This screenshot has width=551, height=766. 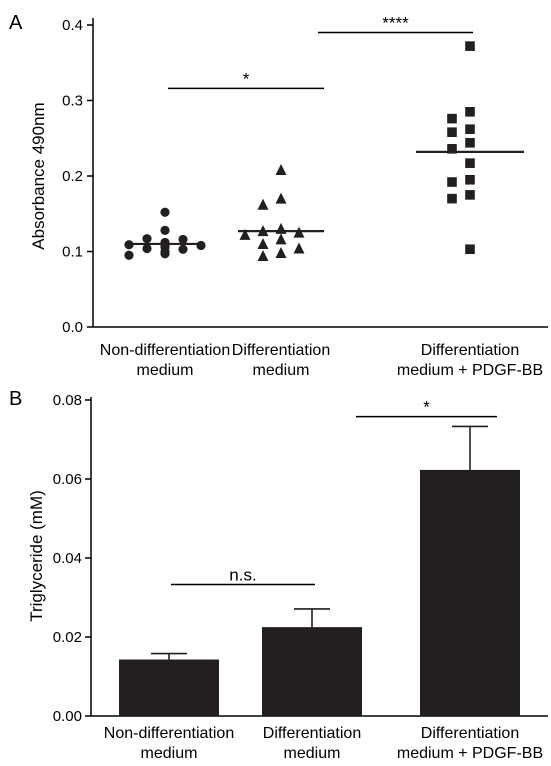 What do you see at coordinates (67, 479) in the screenshot?
I see `y-tick-label: 0.06` at bounding box center [67, 479].